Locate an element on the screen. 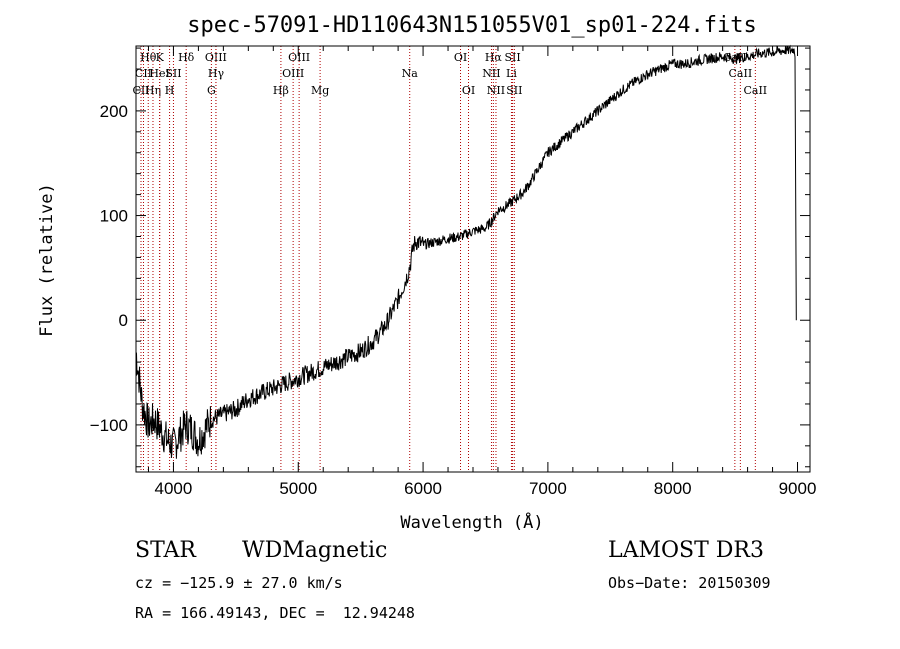 Image resolution: width=900 pixels, height=649 pixels. spectral-line-label: Hη is located at coordinates (153, 90).